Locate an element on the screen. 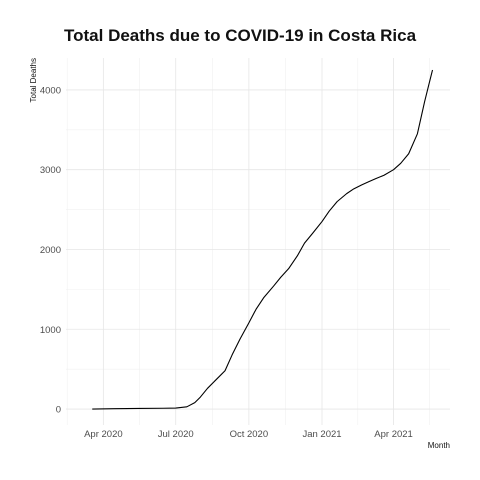 Image resolution: width=480 pixels, height=480 pixels. x-axis-title: Month is located at coordinates (439, 445).